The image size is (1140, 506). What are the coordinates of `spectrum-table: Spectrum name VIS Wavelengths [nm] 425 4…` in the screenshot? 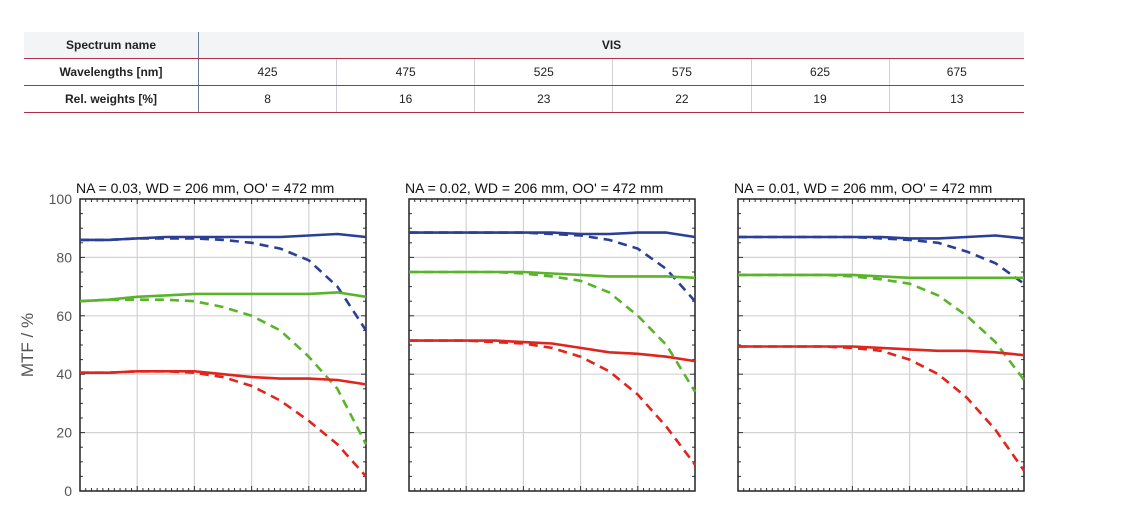 It's located at (524, 72).